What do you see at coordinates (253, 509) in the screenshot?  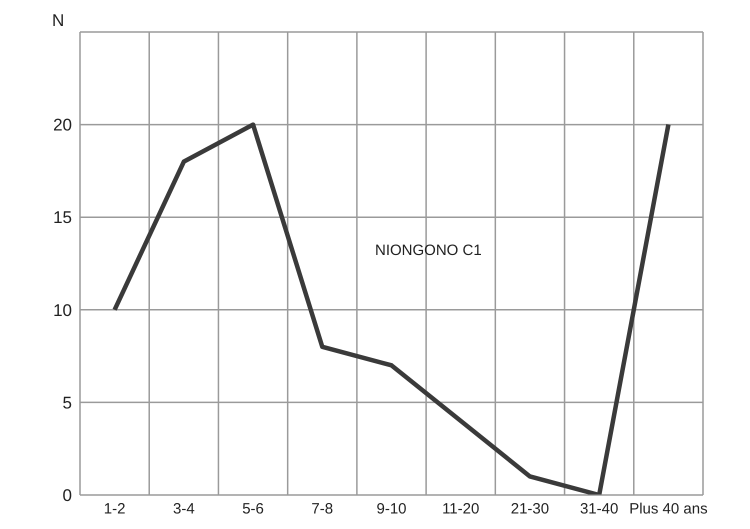 I see `x-tick-label: 5-6` at bounding box center [253, 509].